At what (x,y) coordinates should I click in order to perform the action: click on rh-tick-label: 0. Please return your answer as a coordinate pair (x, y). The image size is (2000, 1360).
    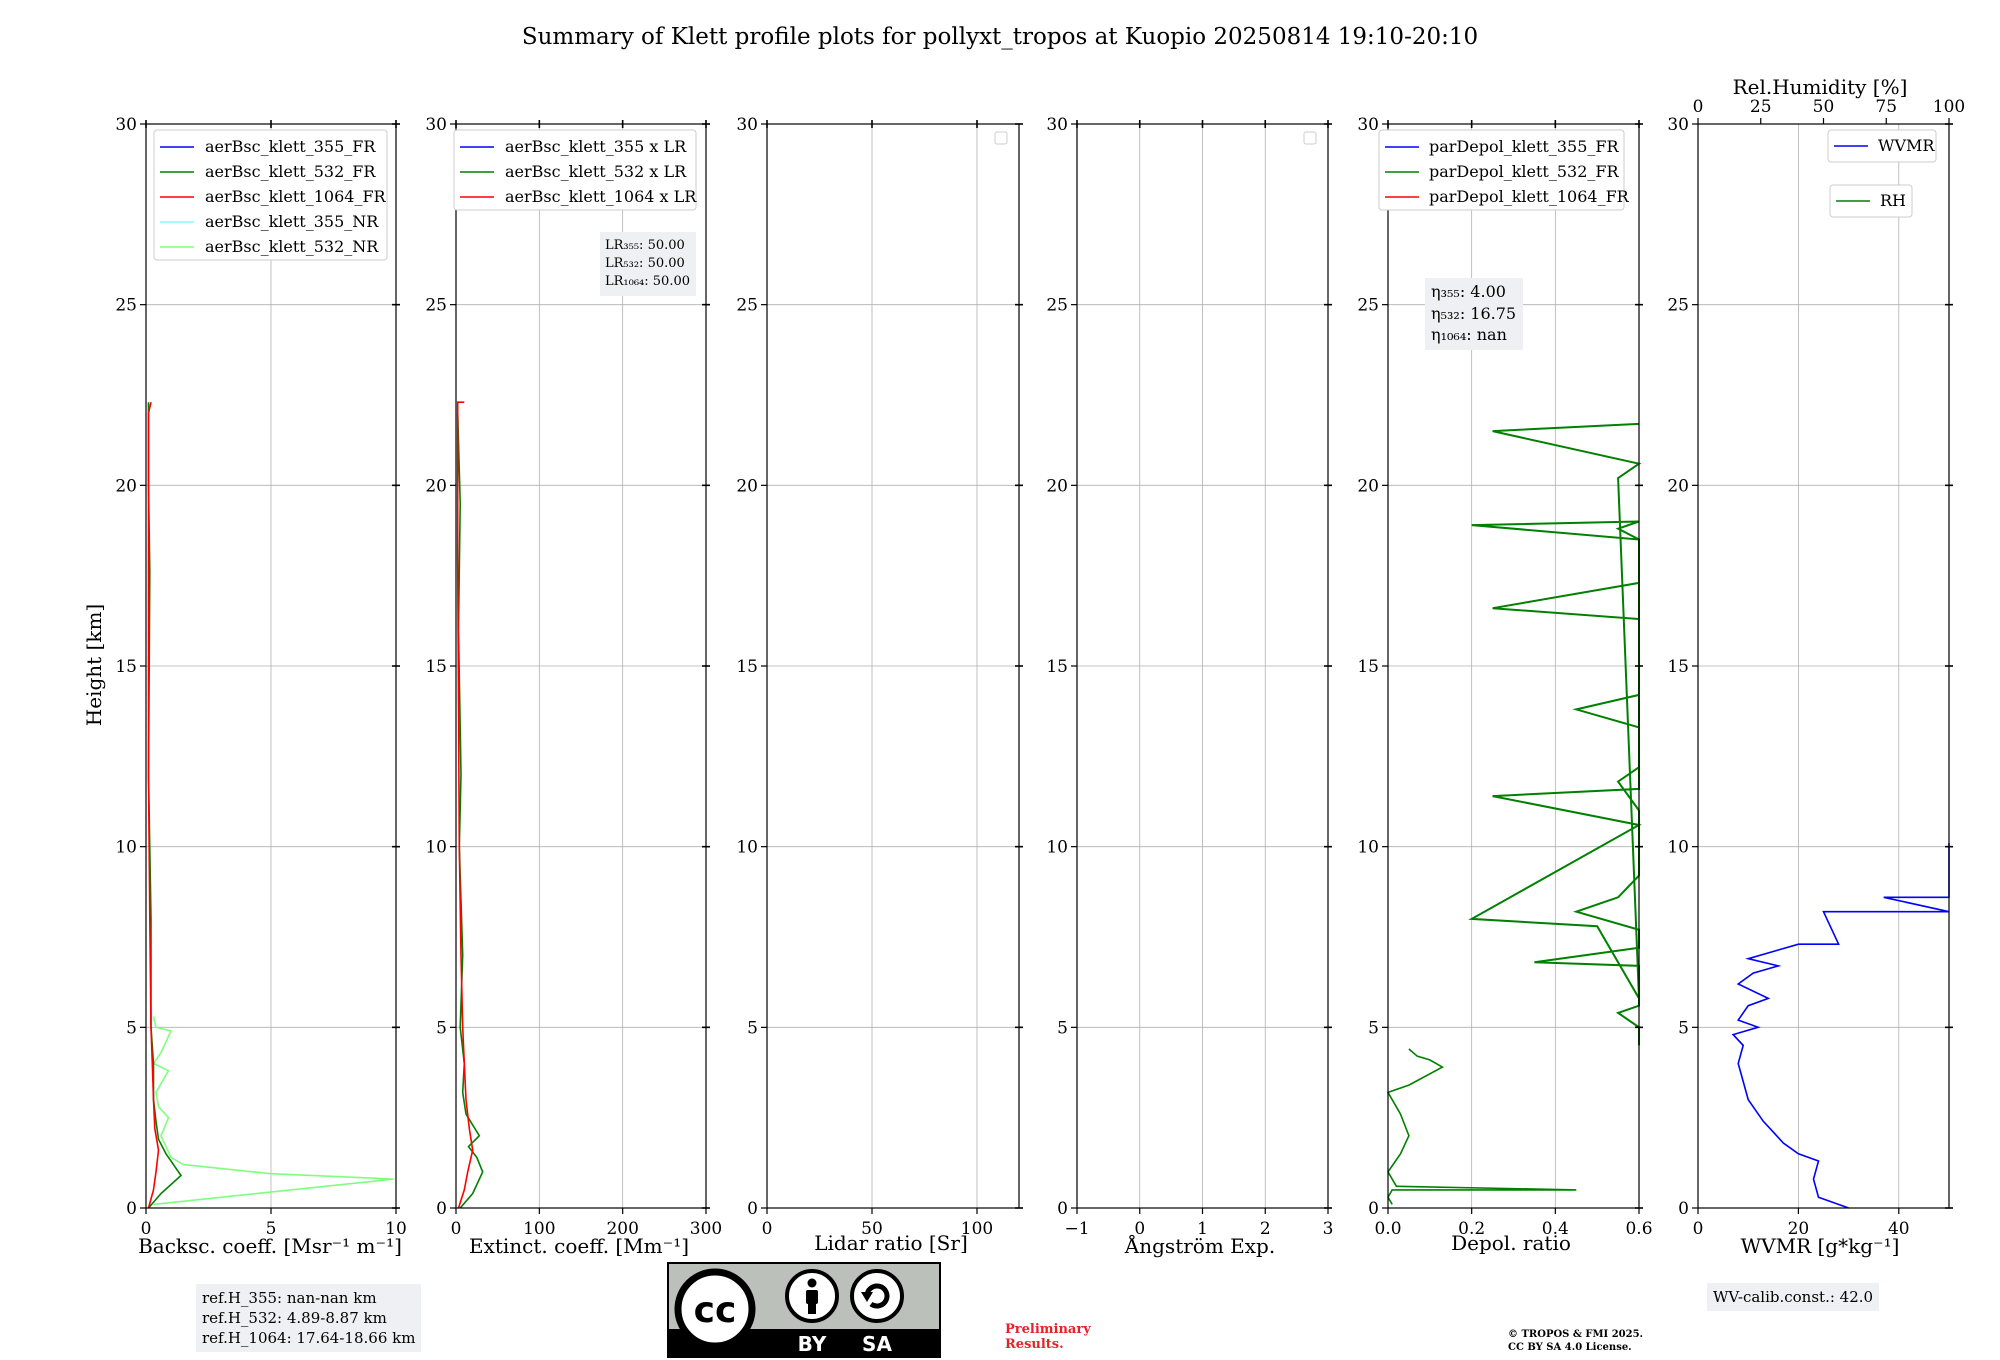
    Looking at the image, I should click on (1698, 107).